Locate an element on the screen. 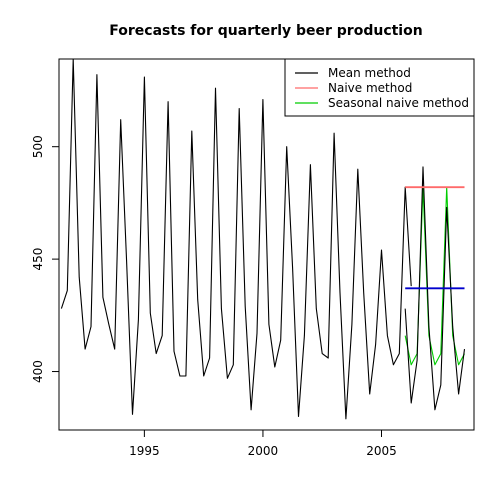 The width and height of the screenshot is (504, 504). y-tick-label: 500 is located at coordinates (38, 146).